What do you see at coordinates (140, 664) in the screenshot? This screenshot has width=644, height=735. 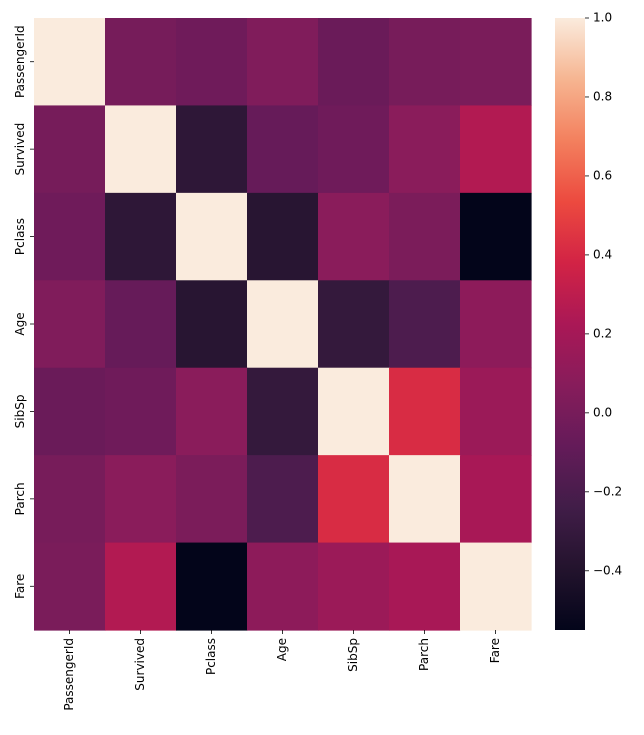 I see `x-tick-label: Survived` at bounding box center [140, 664].